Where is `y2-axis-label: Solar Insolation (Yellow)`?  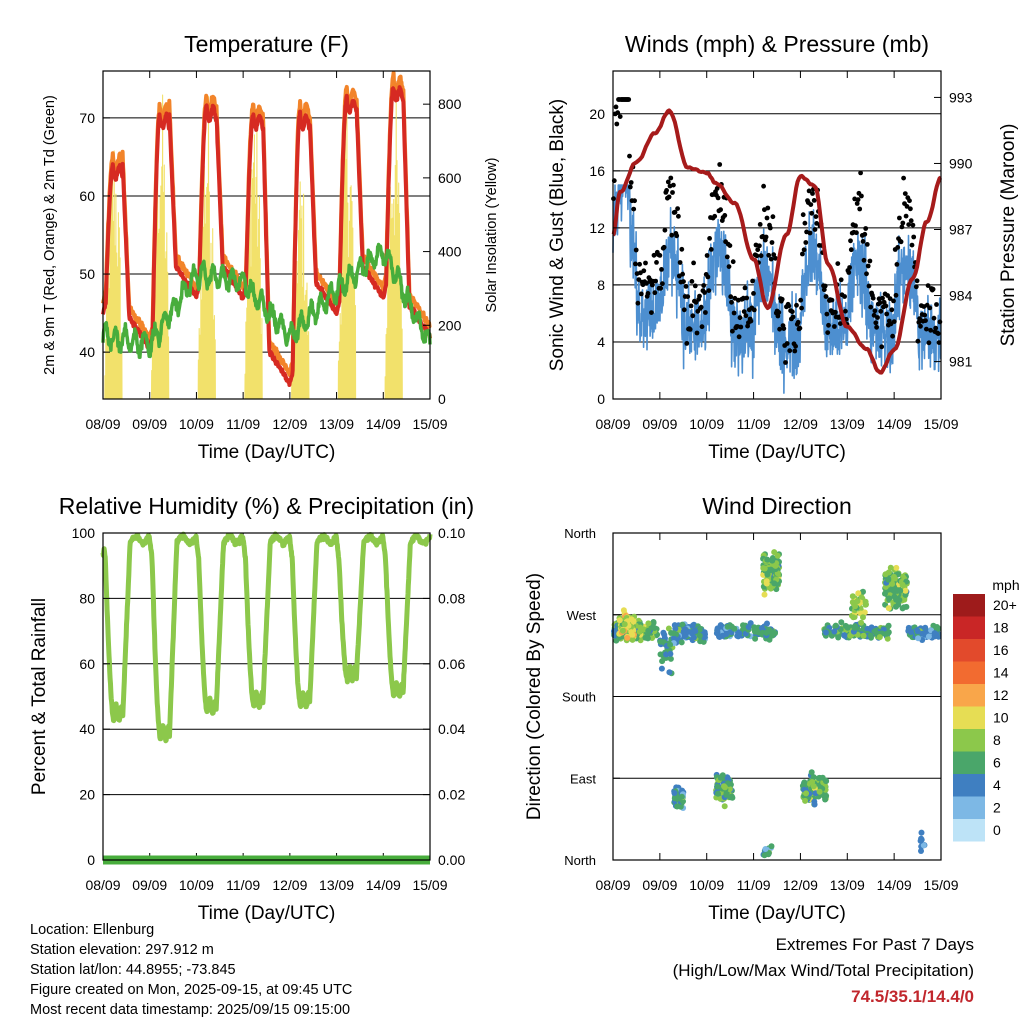
y2-axis-label: Solar Insolation (Yellow) is located at coordinates (492, 234).